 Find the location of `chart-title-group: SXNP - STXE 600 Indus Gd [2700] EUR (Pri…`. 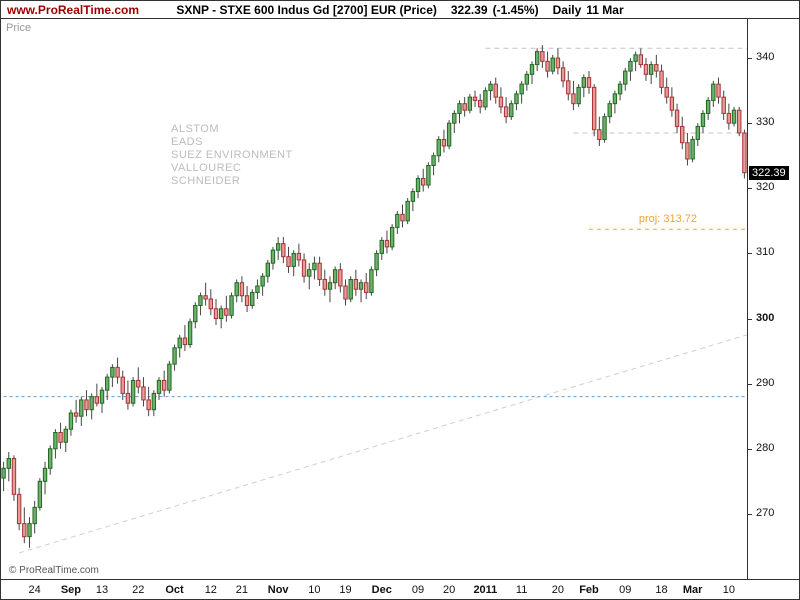

chart-title-group: SXNP - STXE 600 Indus Gd [2700] EUR (Pri… is located at coordinates (399, 10).